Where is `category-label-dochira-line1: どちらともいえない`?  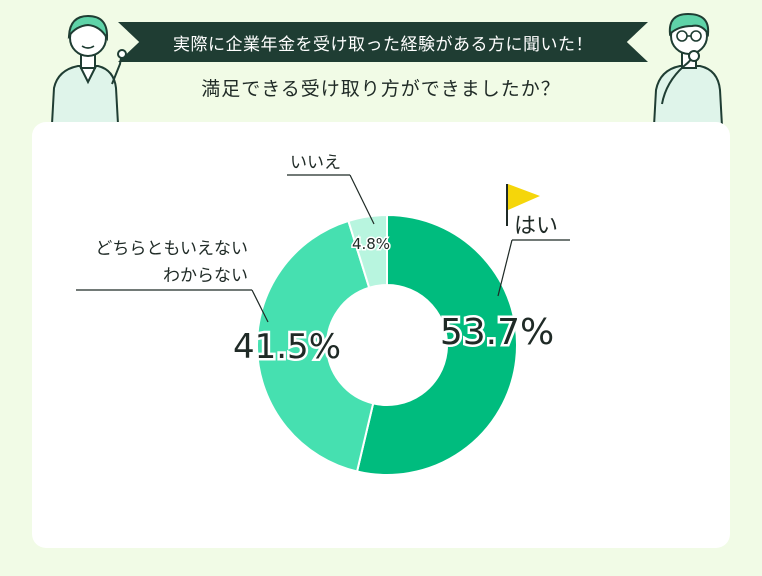 category-label-dochira-line1: どちらともいえない is located at coordinates (171, 249).